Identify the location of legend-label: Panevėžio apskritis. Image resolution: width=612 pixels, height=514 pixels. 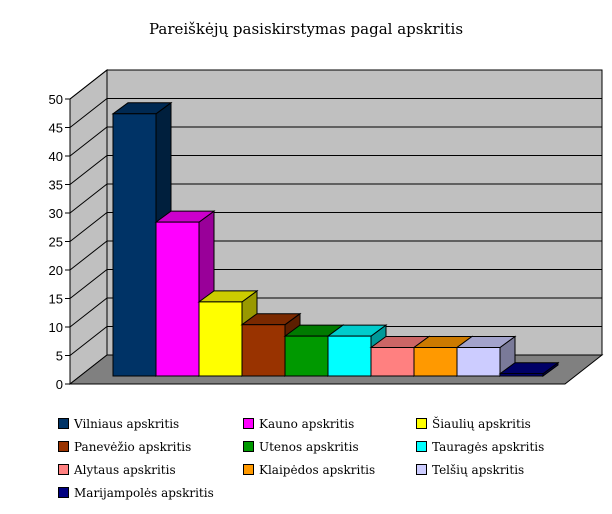
(133, 447).